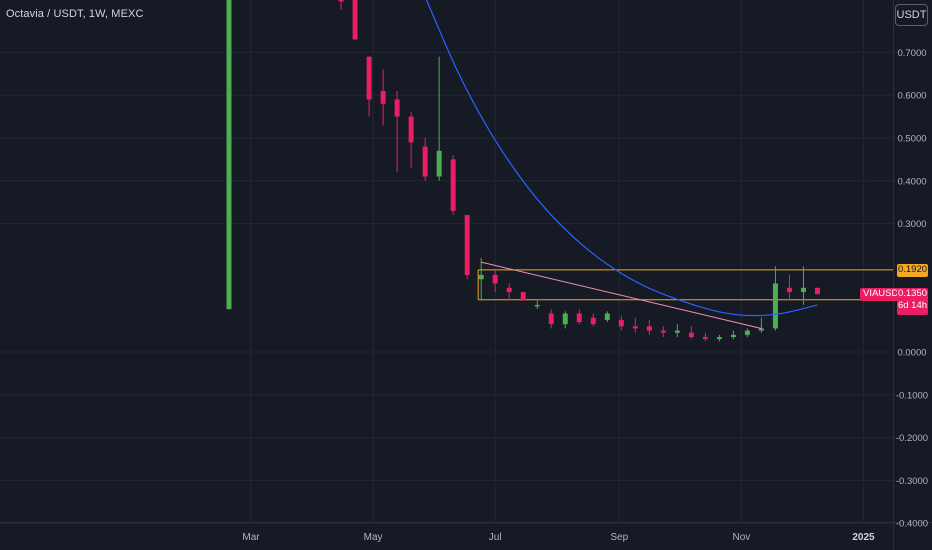 The height and width of the screenshot is (550, 932). What do you see at coordinates (912, 293) in the screenshot?
I see `last-price-value: 0.1350` at bounding box center [912, 293].